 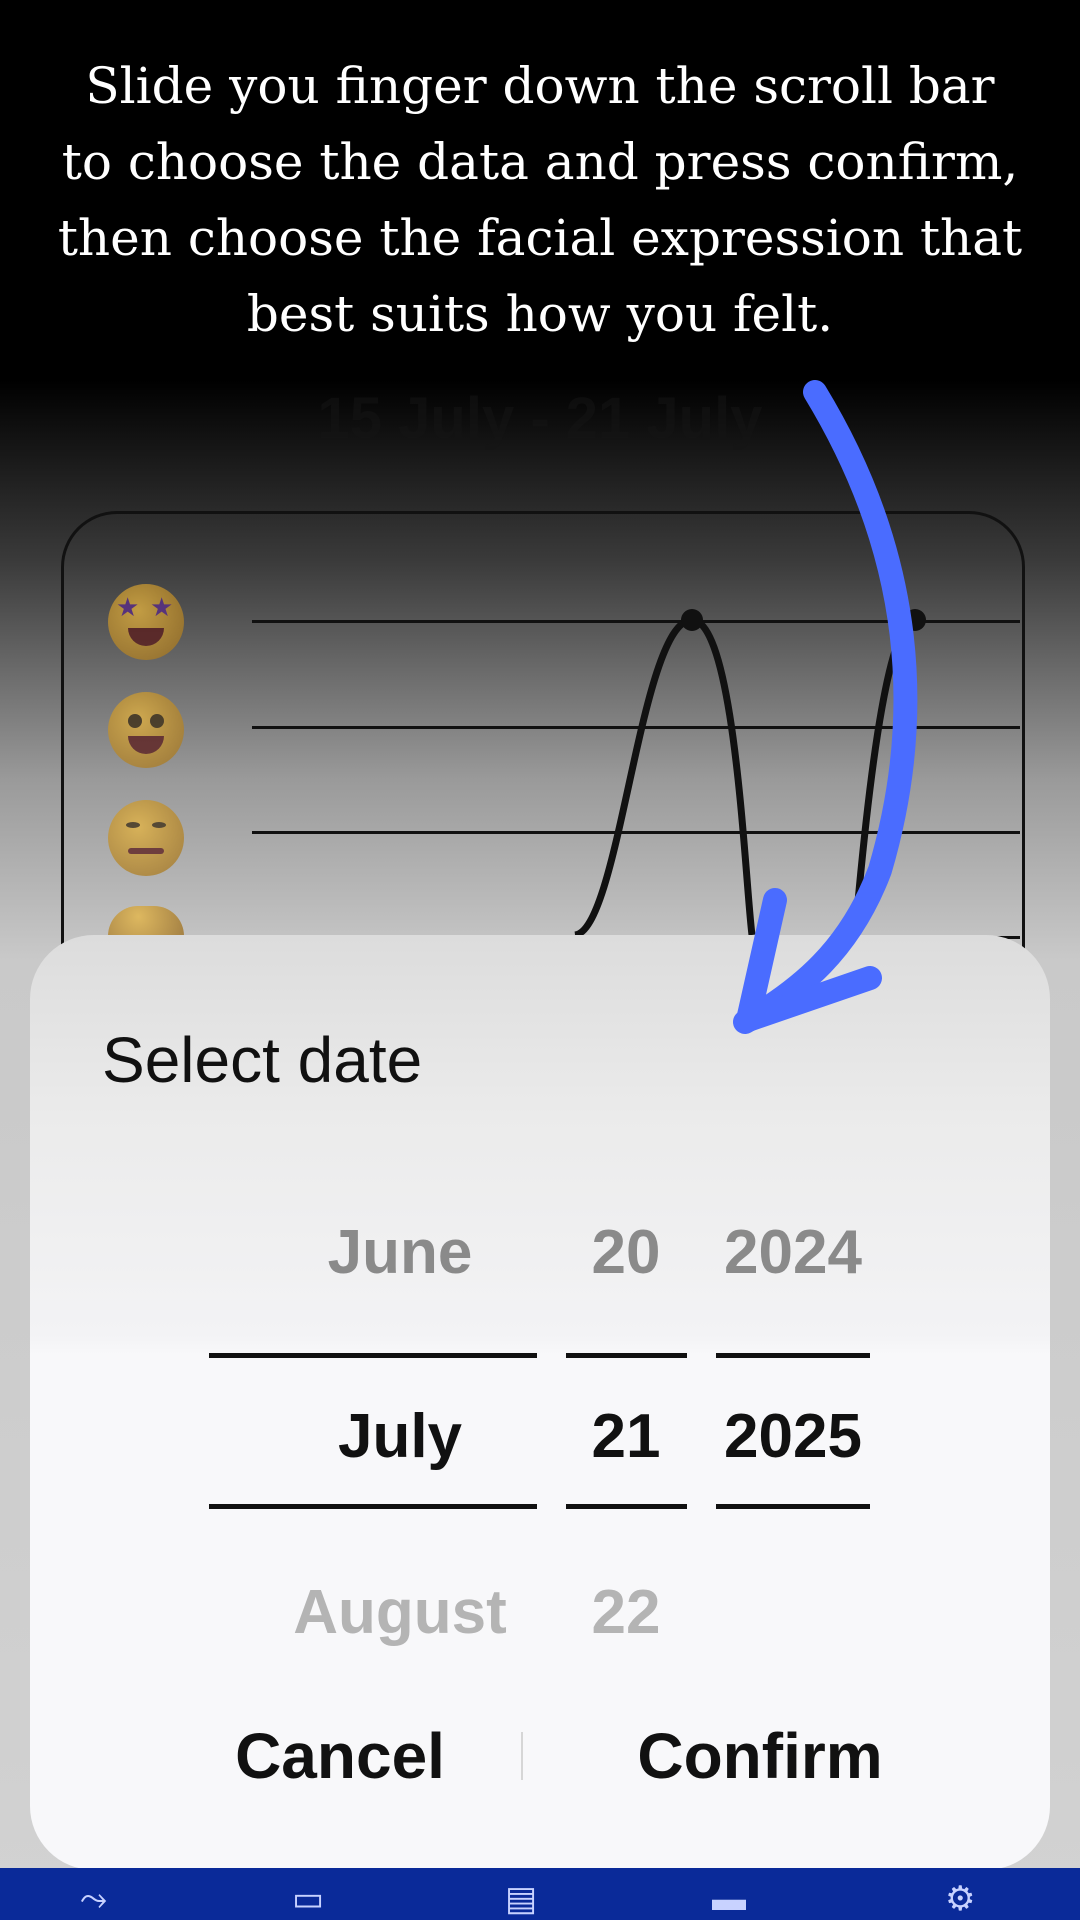 I want to click on printer-icon: ▤, so click(x=521, y=1899).